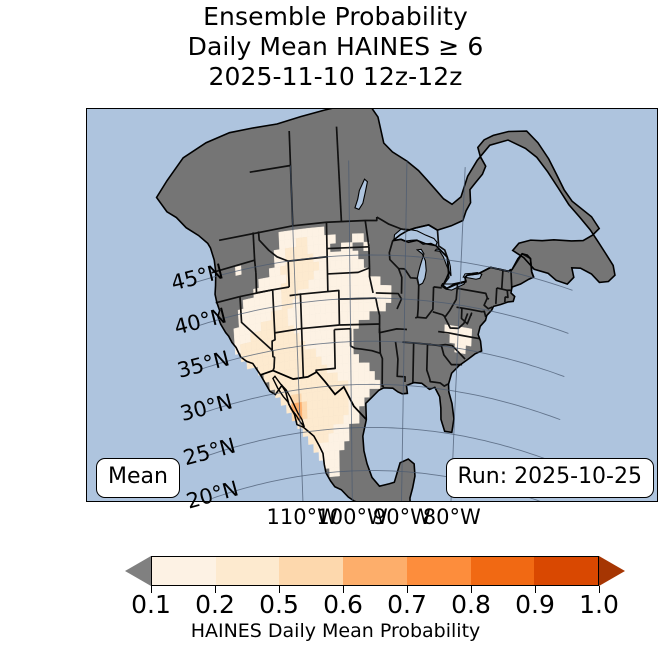 The height and width of the screenshot is (658, 671). What do you see at coordinates (599, 604) in the screenshot?
I see `colorbar-tick-label: 1.0` at bounding box center [599, 604].